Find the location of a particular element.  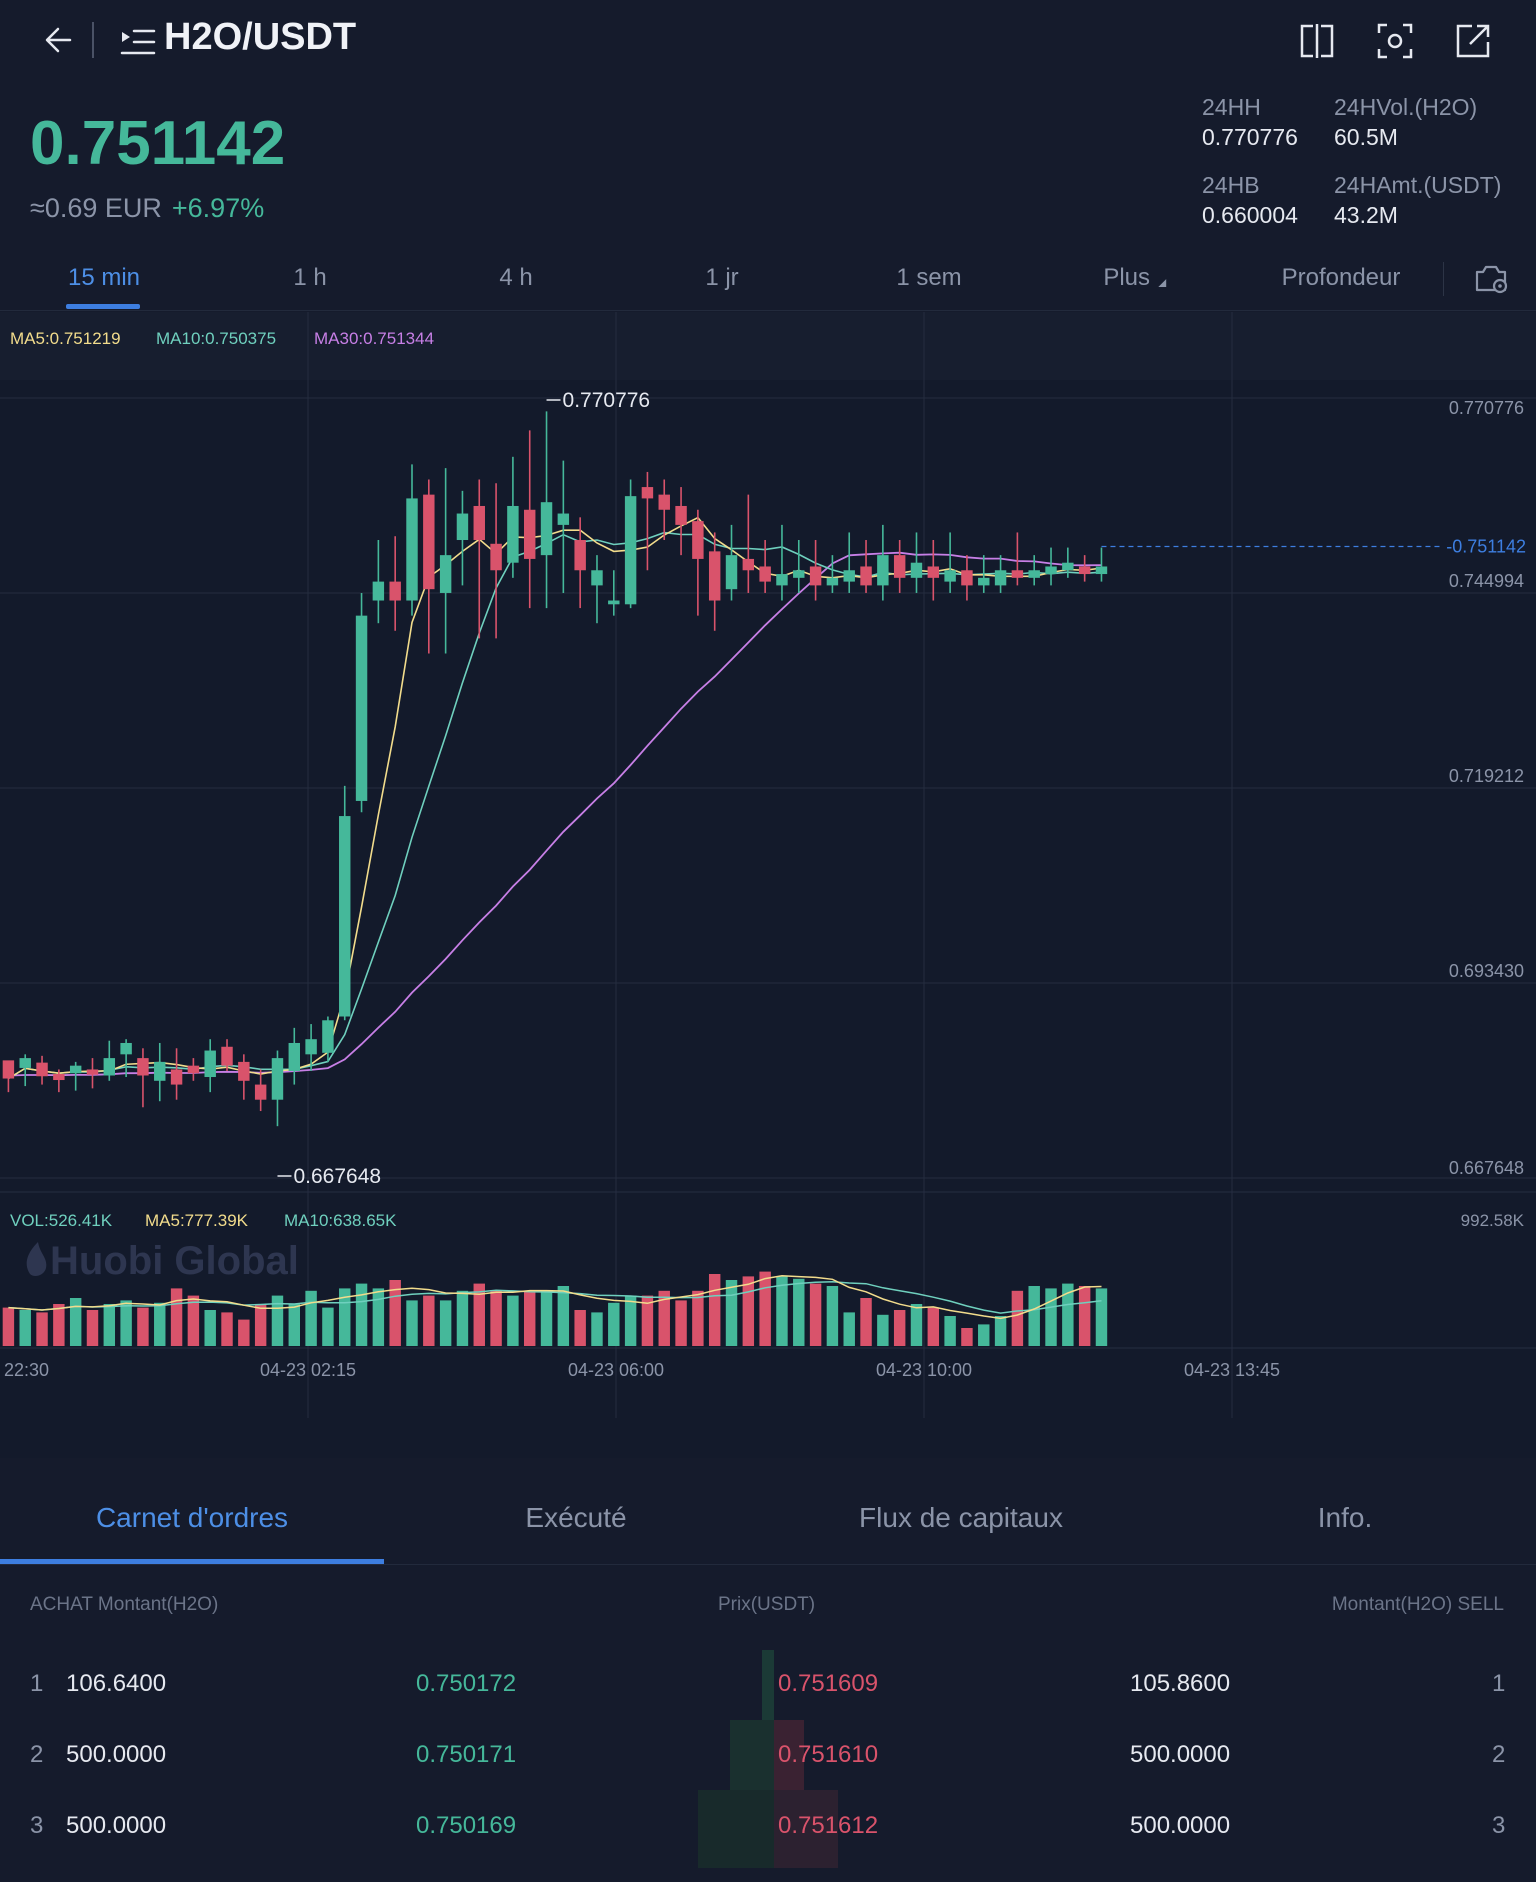

row-index: 3 is located at coordinates (1499, 1825).